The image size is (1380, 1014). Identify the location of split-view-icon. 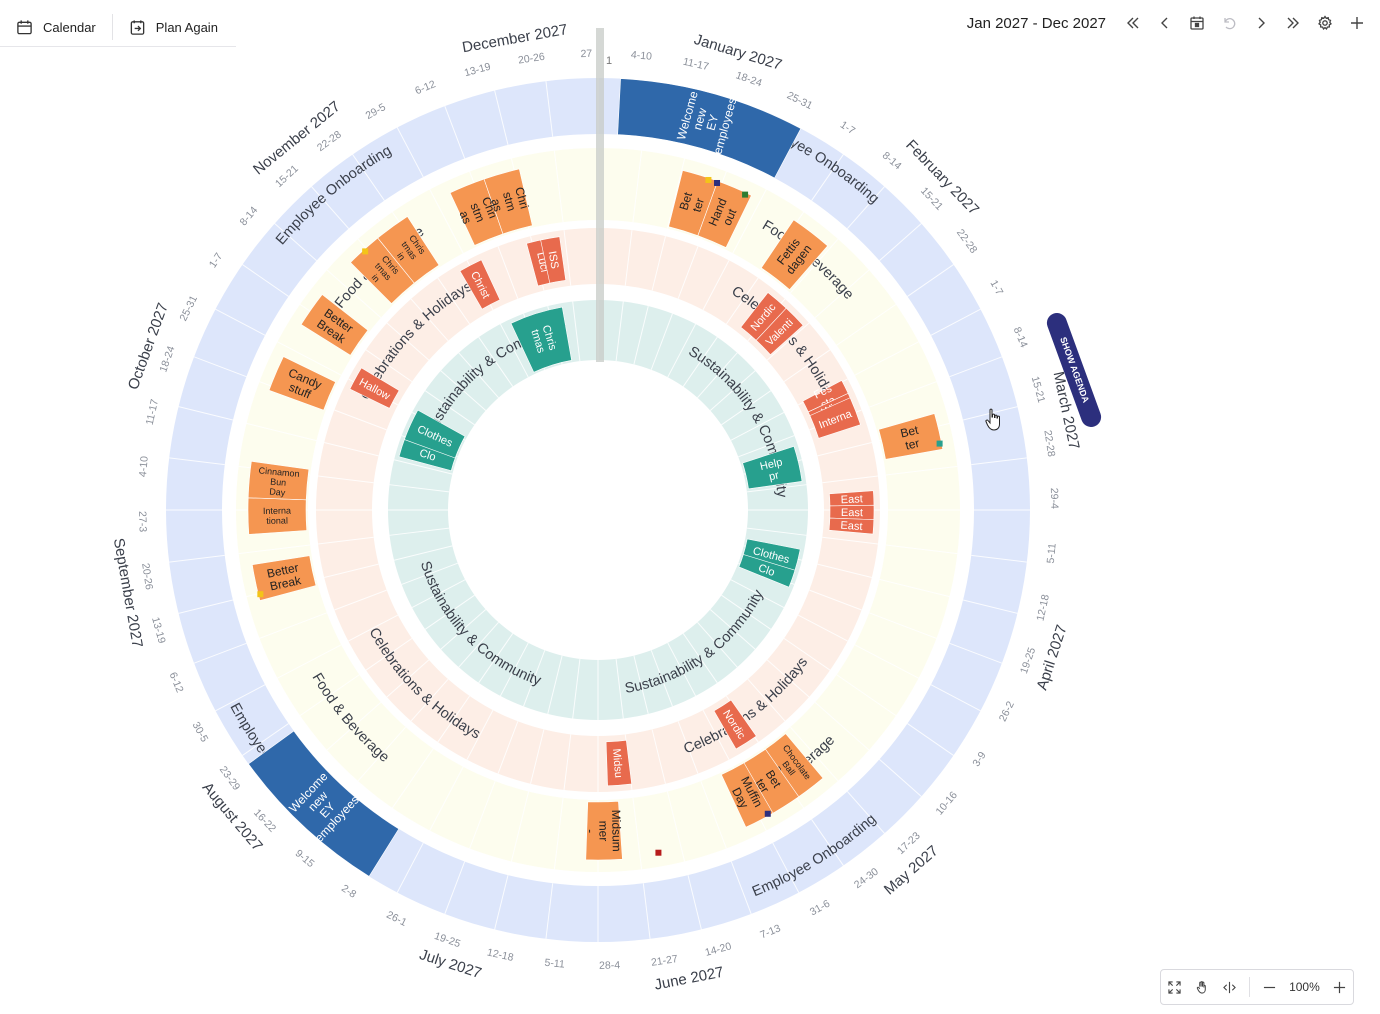
(1230, 987).